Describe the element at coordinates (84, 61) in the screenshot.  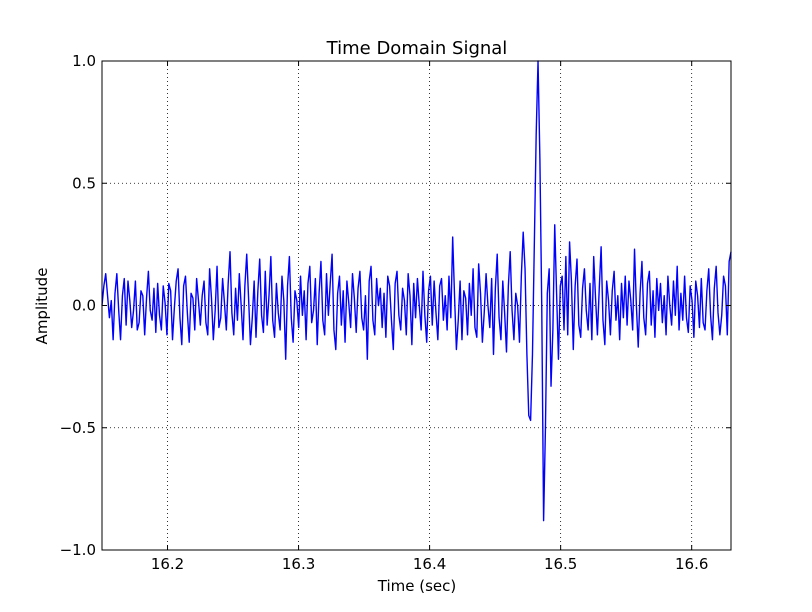
I see `y-tick-label: 1.0` at that location.